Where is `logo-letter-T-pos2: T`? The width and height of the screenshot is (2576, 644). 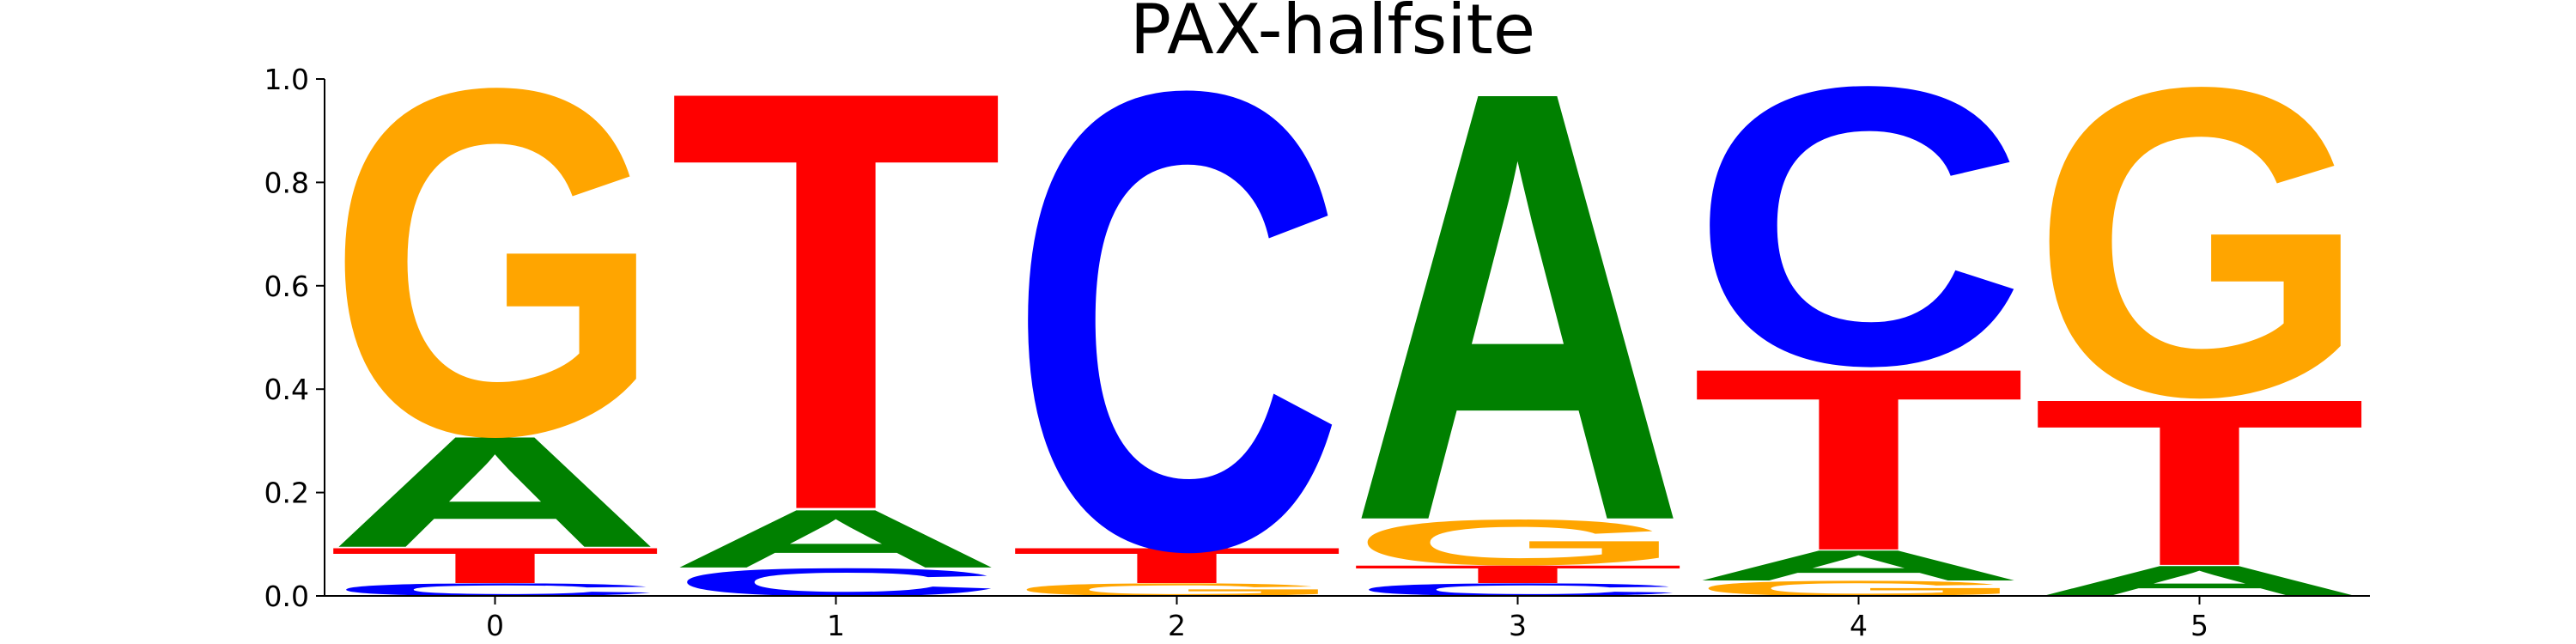 logo-letter-T-pos2: T is located at coordinates (1177, 566).